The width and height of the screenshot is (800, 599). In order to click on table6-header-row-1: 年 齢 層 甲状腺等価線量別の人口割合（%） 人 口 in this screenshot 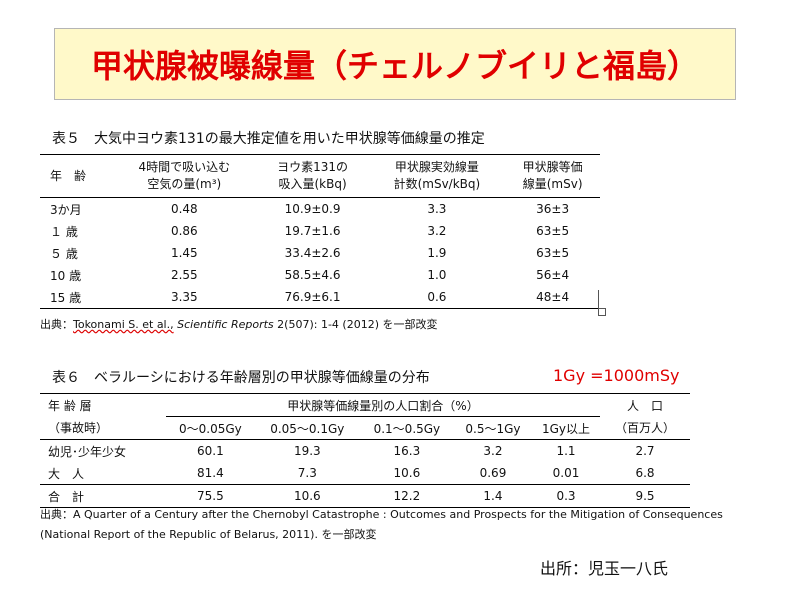, I will do `click(365, 405)`.